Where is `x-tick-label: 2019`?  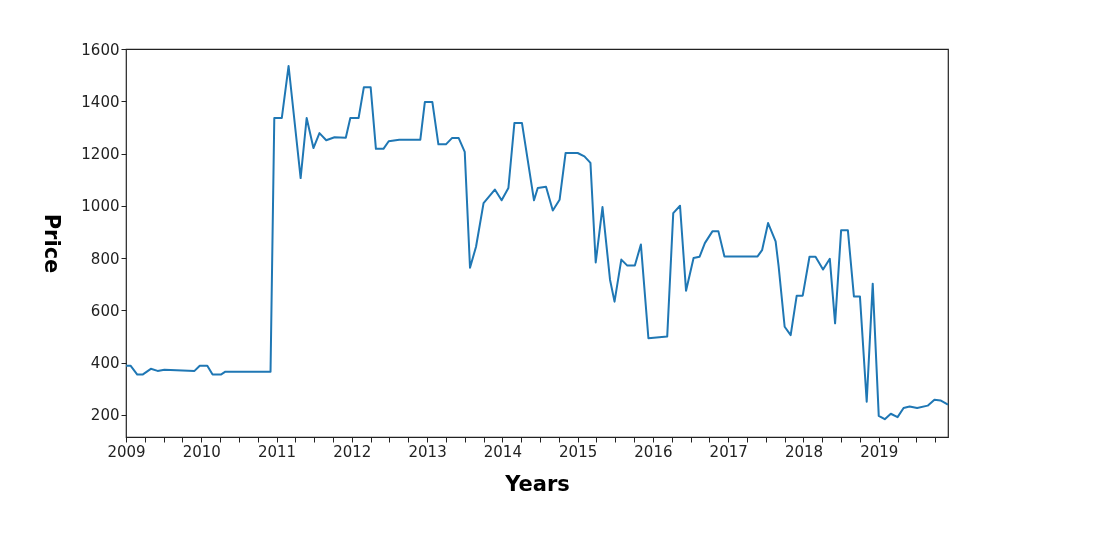
x-tick-label: 2019 is located at coordinates (879, 451).